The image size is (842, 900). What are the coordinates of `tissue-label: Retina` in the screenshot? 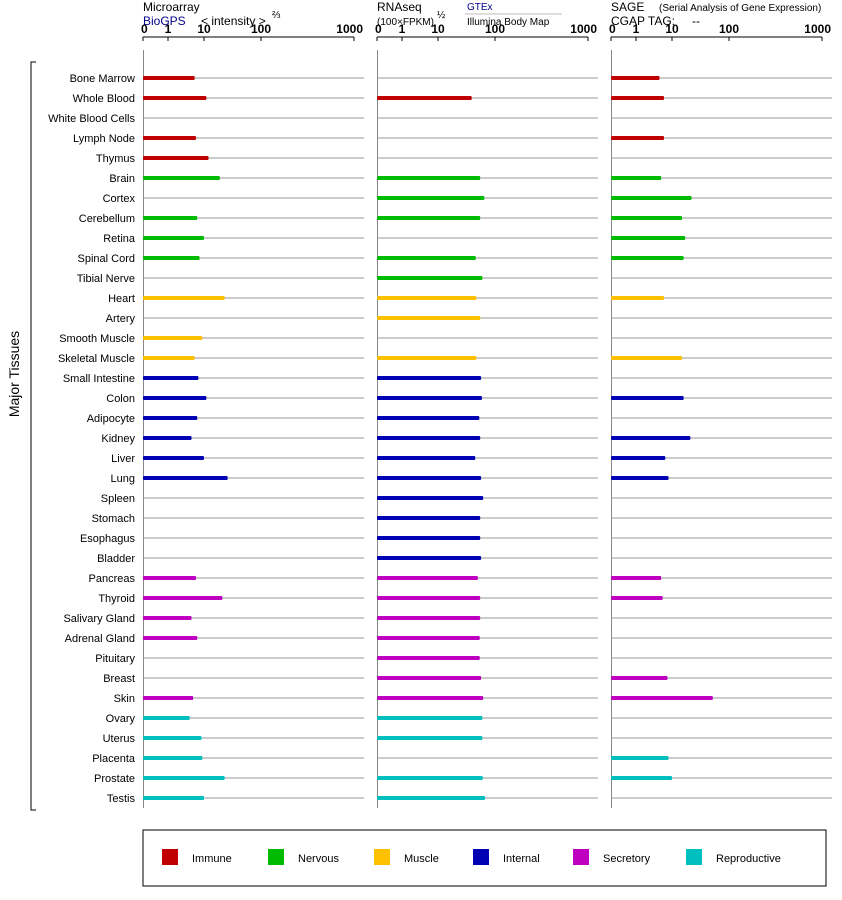 It's located at (119, 239).